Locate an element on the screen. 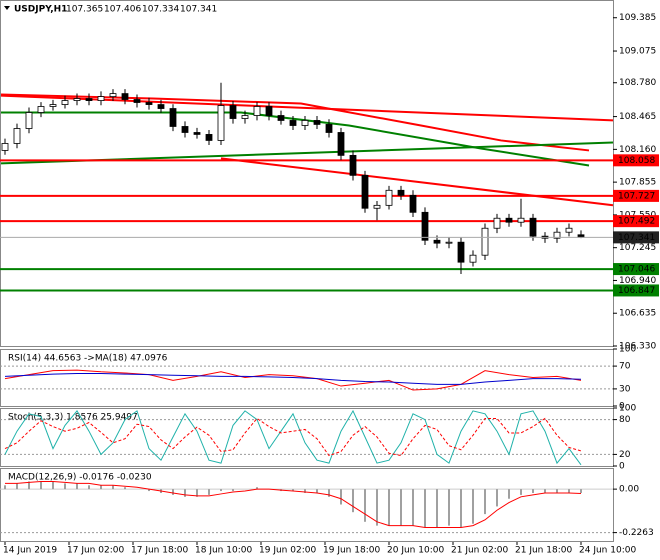  y-tick-label: 109.075 is located at coordinates (637, 52).